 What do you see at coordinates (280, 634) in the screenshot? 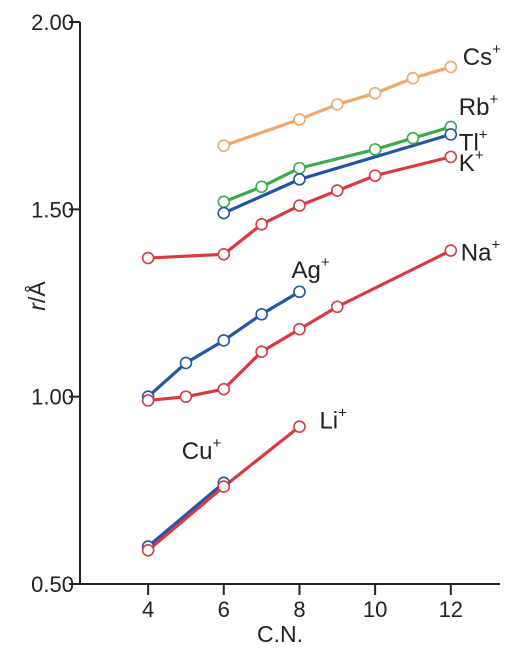
I see `x-axis-title: C.N.` at bounding box center [280, 634].